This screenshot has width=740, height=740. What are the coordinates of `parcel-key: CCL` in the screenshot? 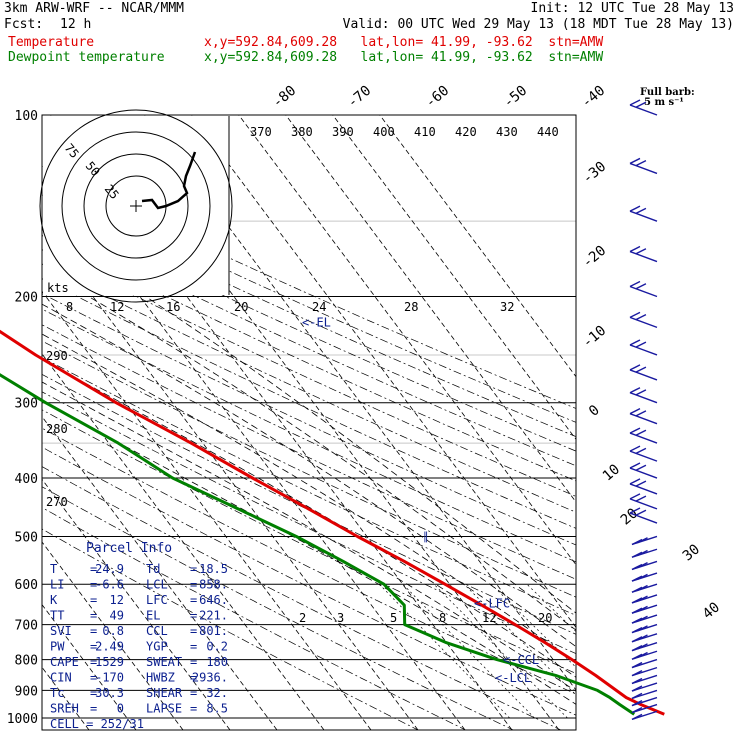 It's located at (157, 631).